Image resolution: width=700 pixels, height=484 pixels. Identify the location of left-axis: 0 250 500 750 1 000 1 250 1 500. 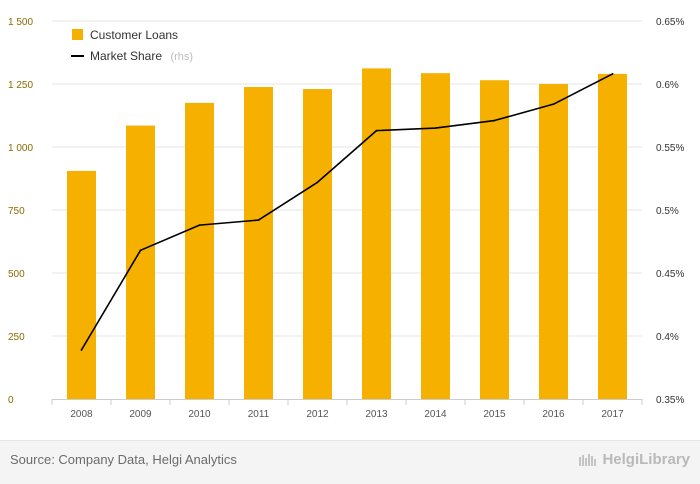
(20, 211).